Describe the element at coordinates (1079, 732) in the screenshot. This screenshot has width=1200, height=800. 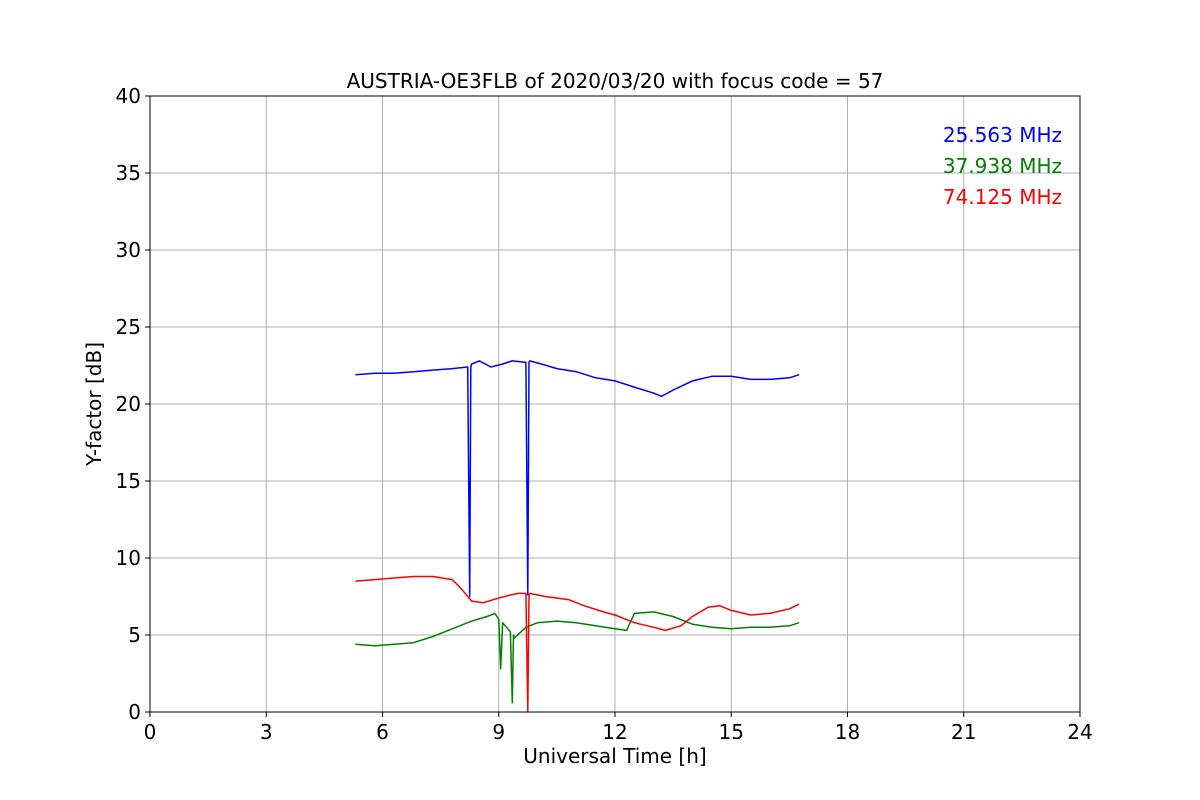
I see `x-tick-label: 24` at that location.